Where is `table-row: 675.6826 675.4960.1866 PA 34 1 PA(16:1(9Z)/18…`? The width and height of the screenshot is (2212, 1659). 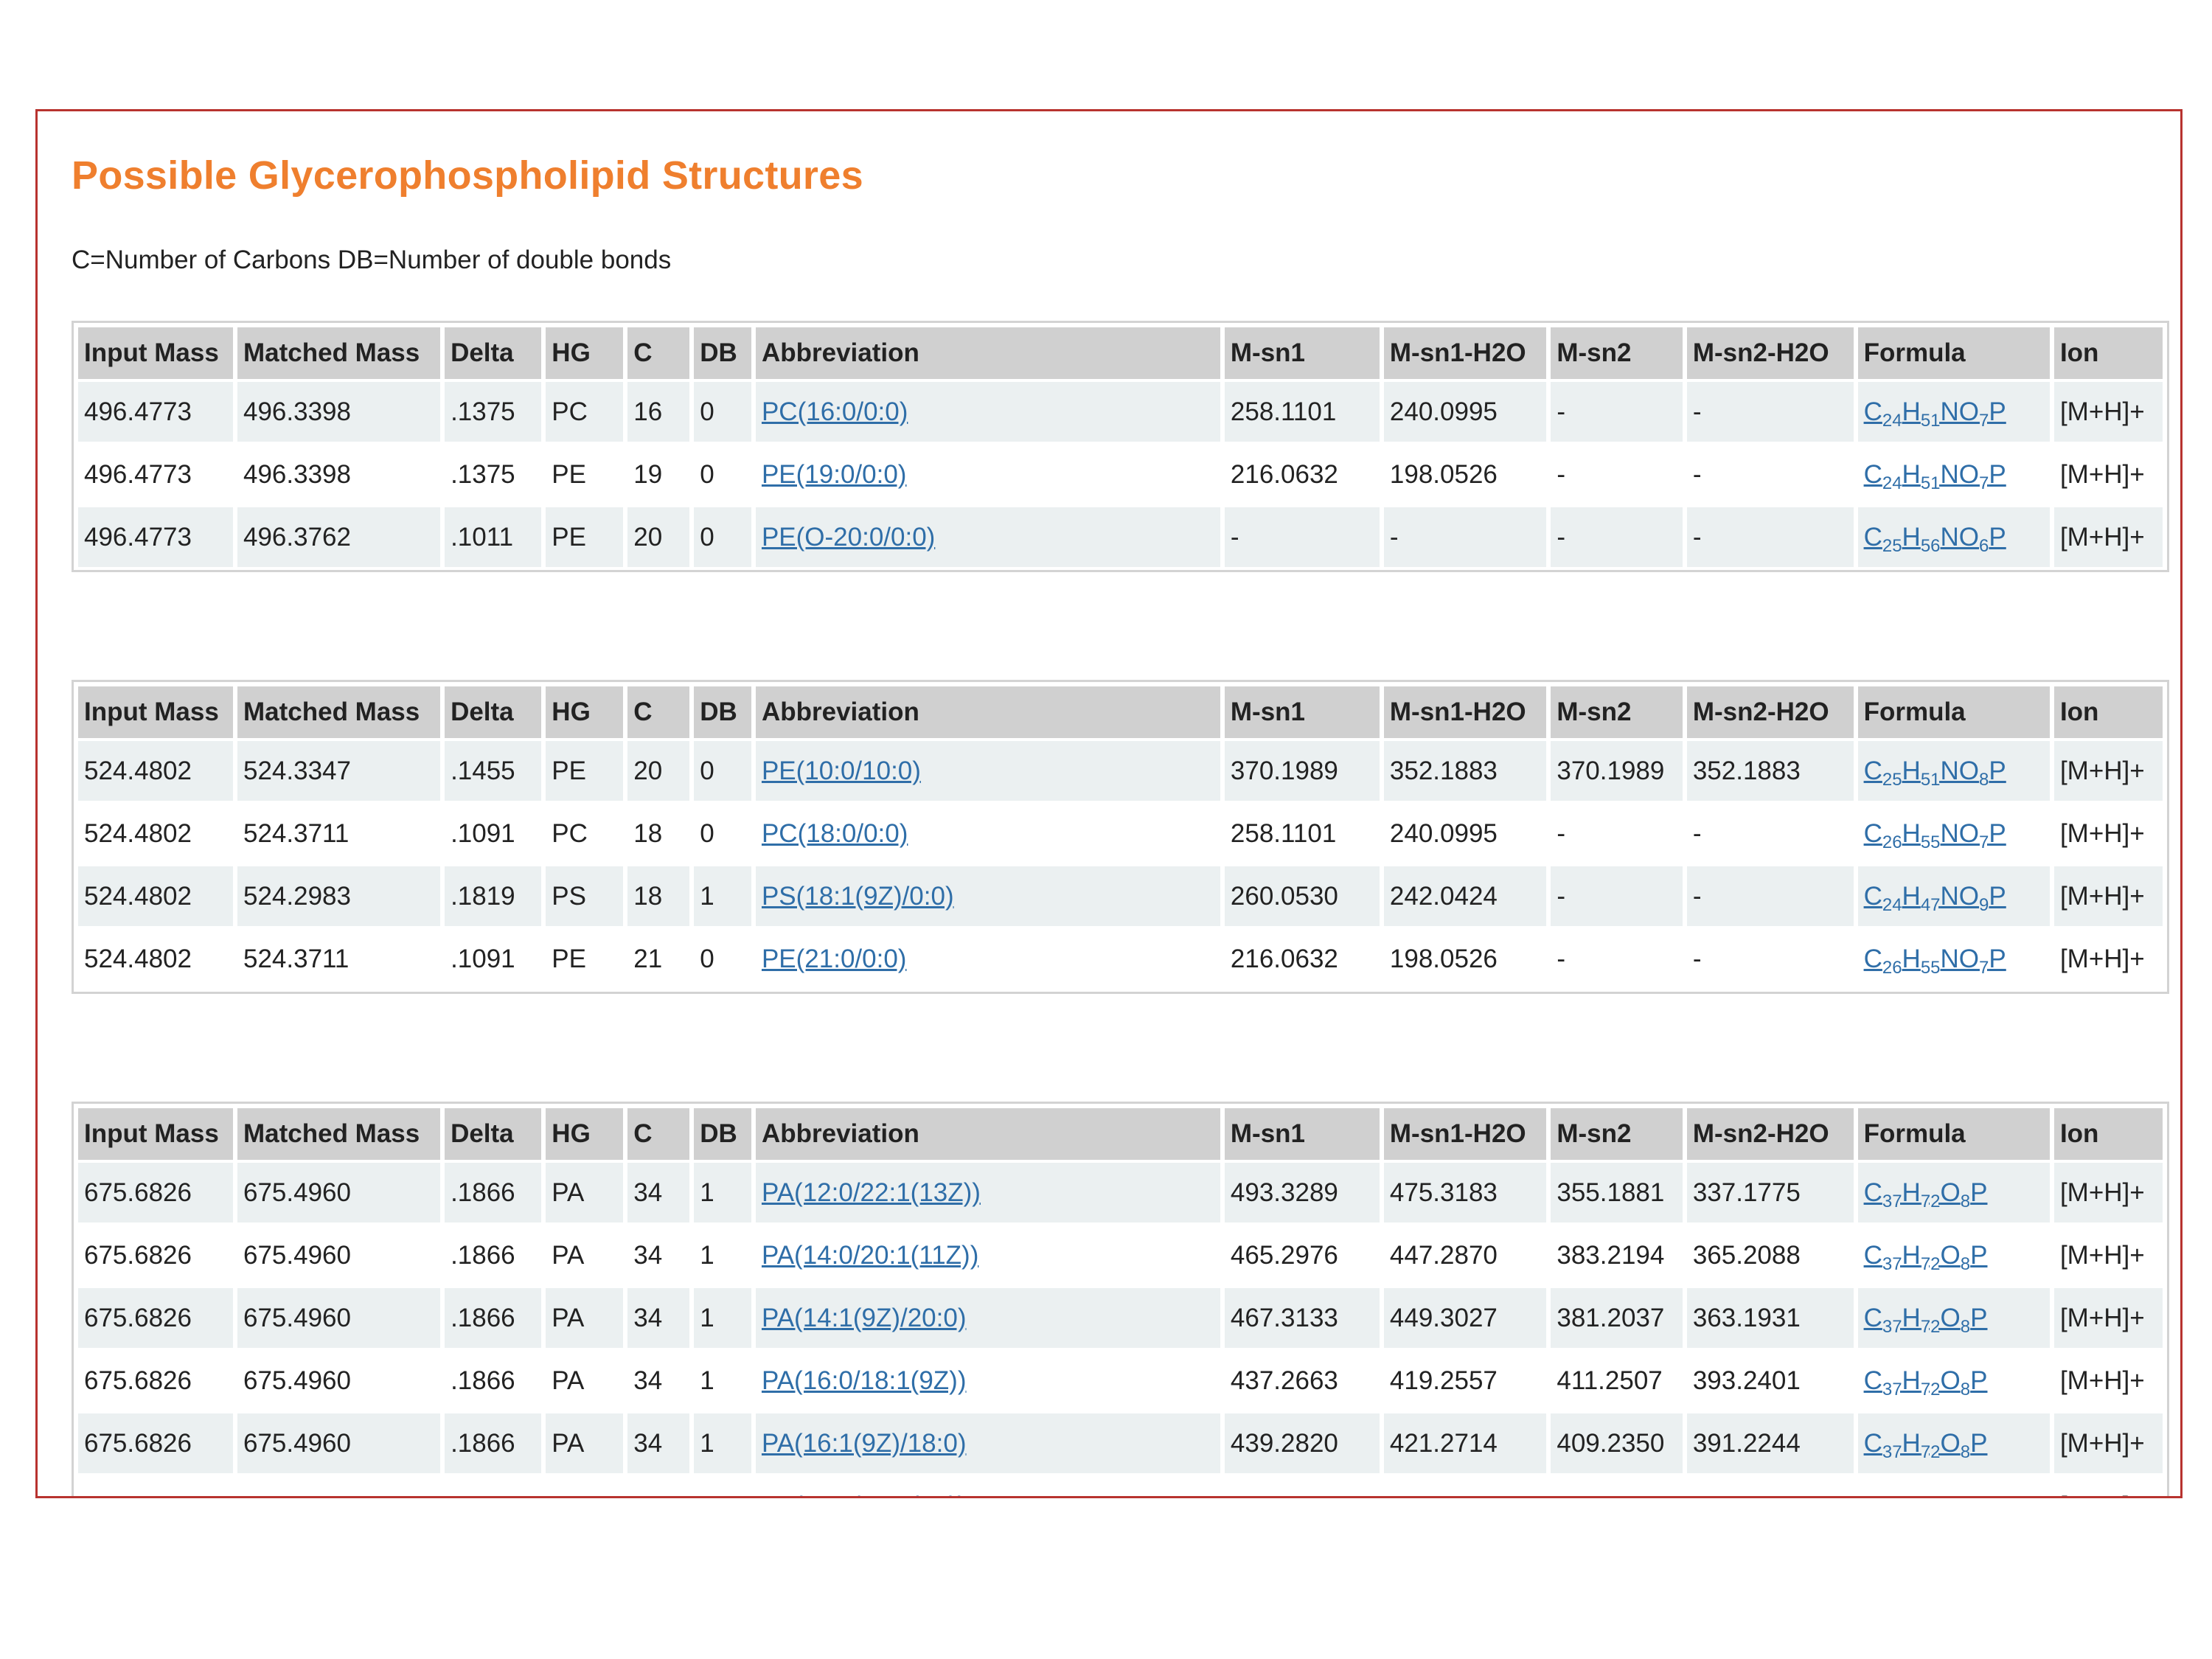 table-row: 675.6826 675.4960.1866 PA 34 1 PA(16:1(9Z)/18… is located at coordinates (1120, 1443).